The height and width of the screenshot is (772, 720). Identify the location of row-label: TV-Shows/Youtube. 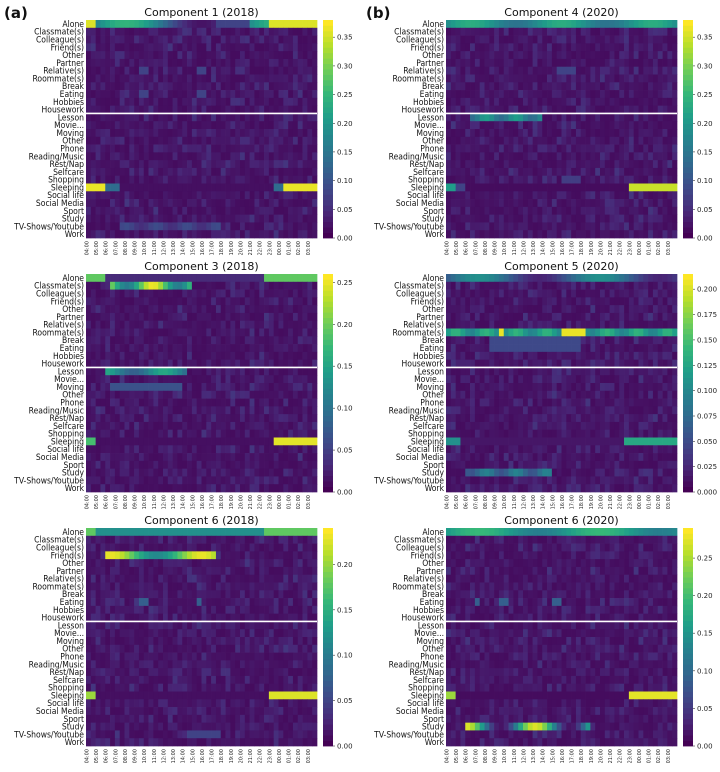
(48, 227).